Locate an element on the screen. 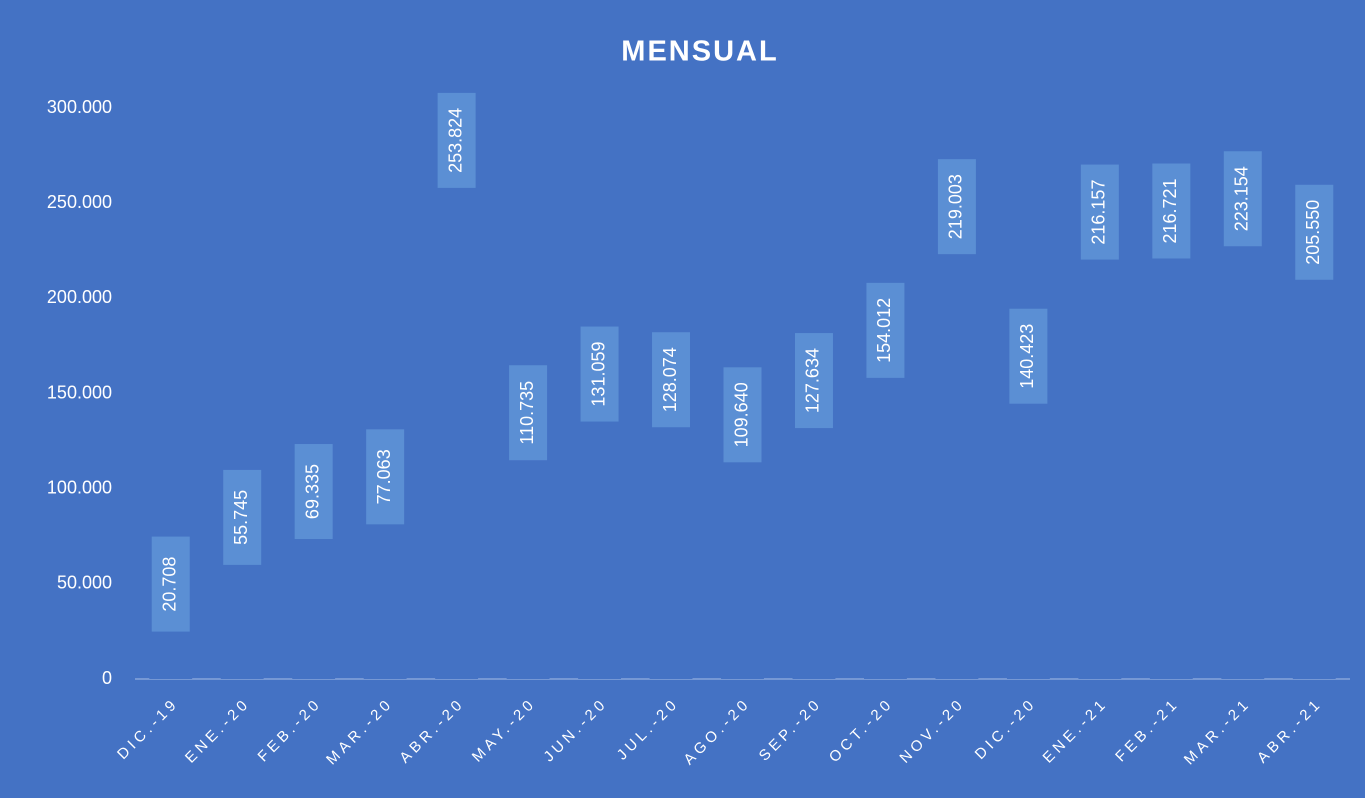  y-tick-label: 300.000 is located at coordinates (79, 107).